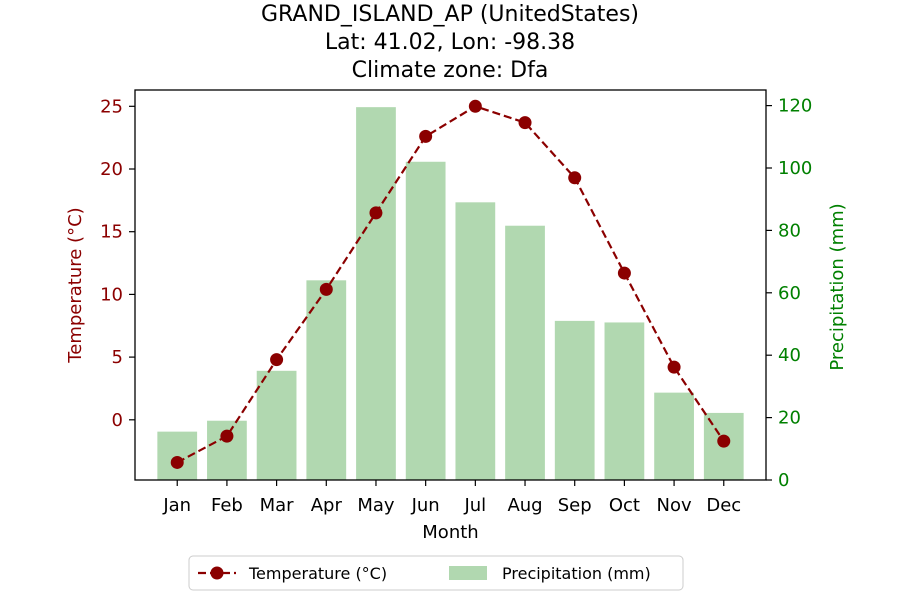  I want to click on legend-precipitation-label: Precipitation (mm), so click(576, 573).